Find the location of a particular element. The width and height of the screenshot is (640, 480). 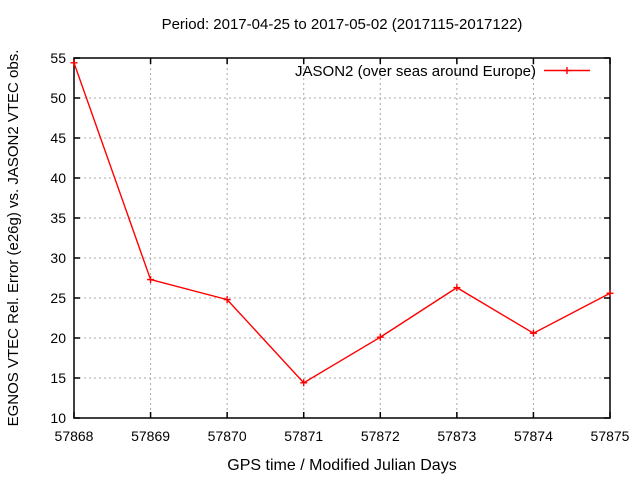

y-tick-label: 10 is located at coordinates (58, 418).